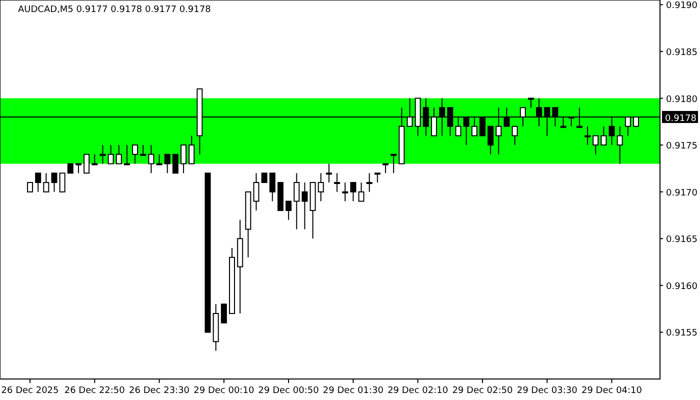 This screenshot has width=700, height=400. Describe the element at coordinates (682, 53) in the screenshot. I see `y-tick-label: 0.9185` at that location.